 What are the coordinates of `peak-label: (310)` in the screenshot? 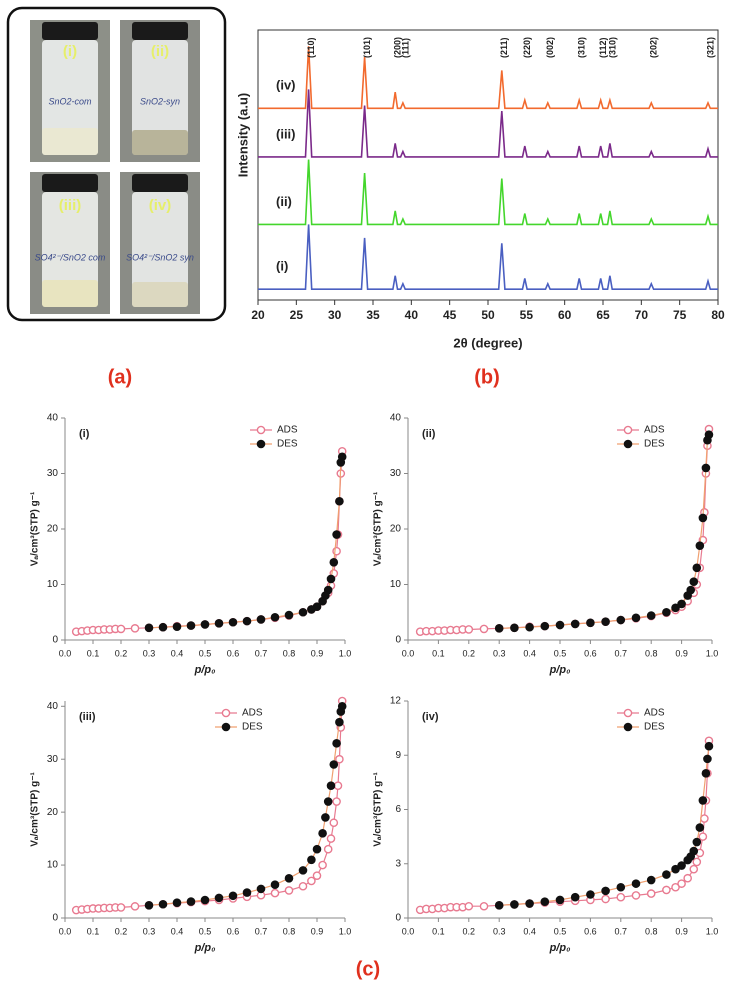 It's located at (582, 47).